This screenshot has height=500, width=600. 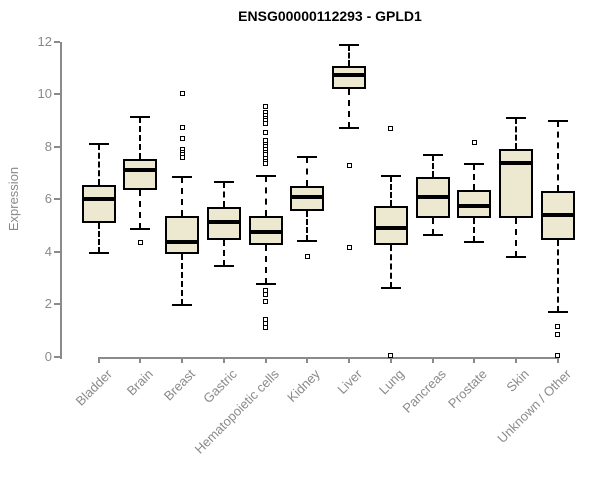 I want to click on lower-whisker-cap-brain, so click(x=140, y=229).